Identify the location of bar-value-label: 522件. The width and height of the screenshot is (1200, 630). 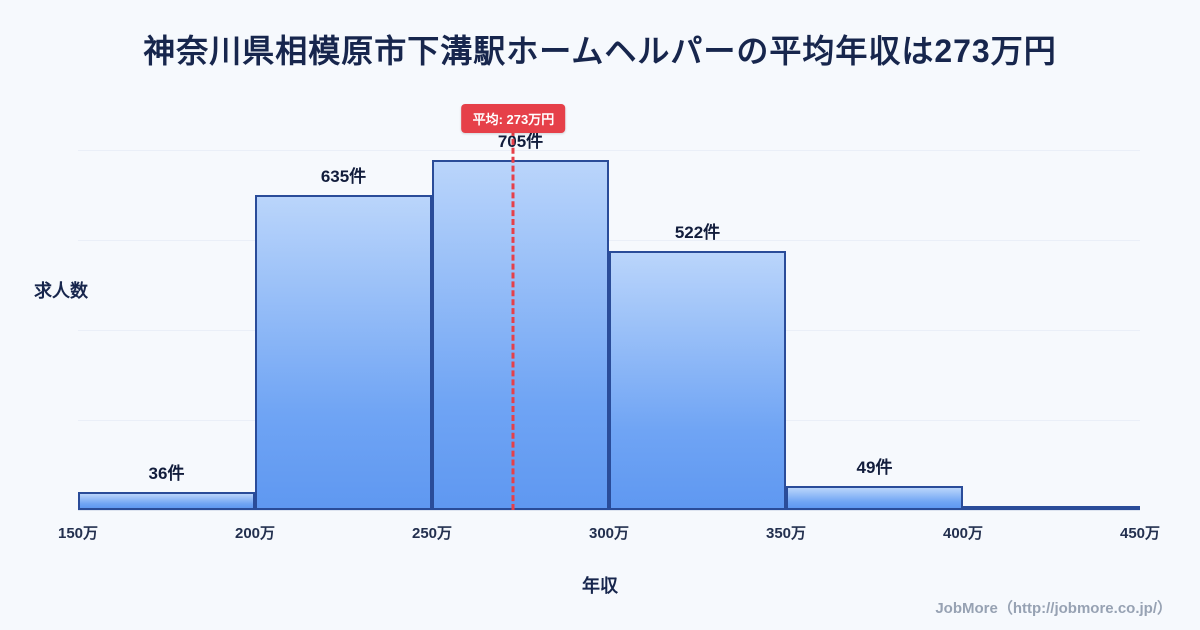
(697, 232).